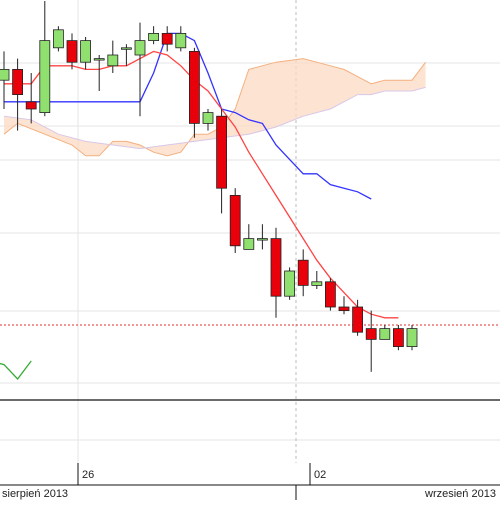 This screenshot has height=505, width=500. What do you see at coordinates (88, 475) in the screenshot?
I see `x-tick-label-26: 26` at bounding box center [88, 475].